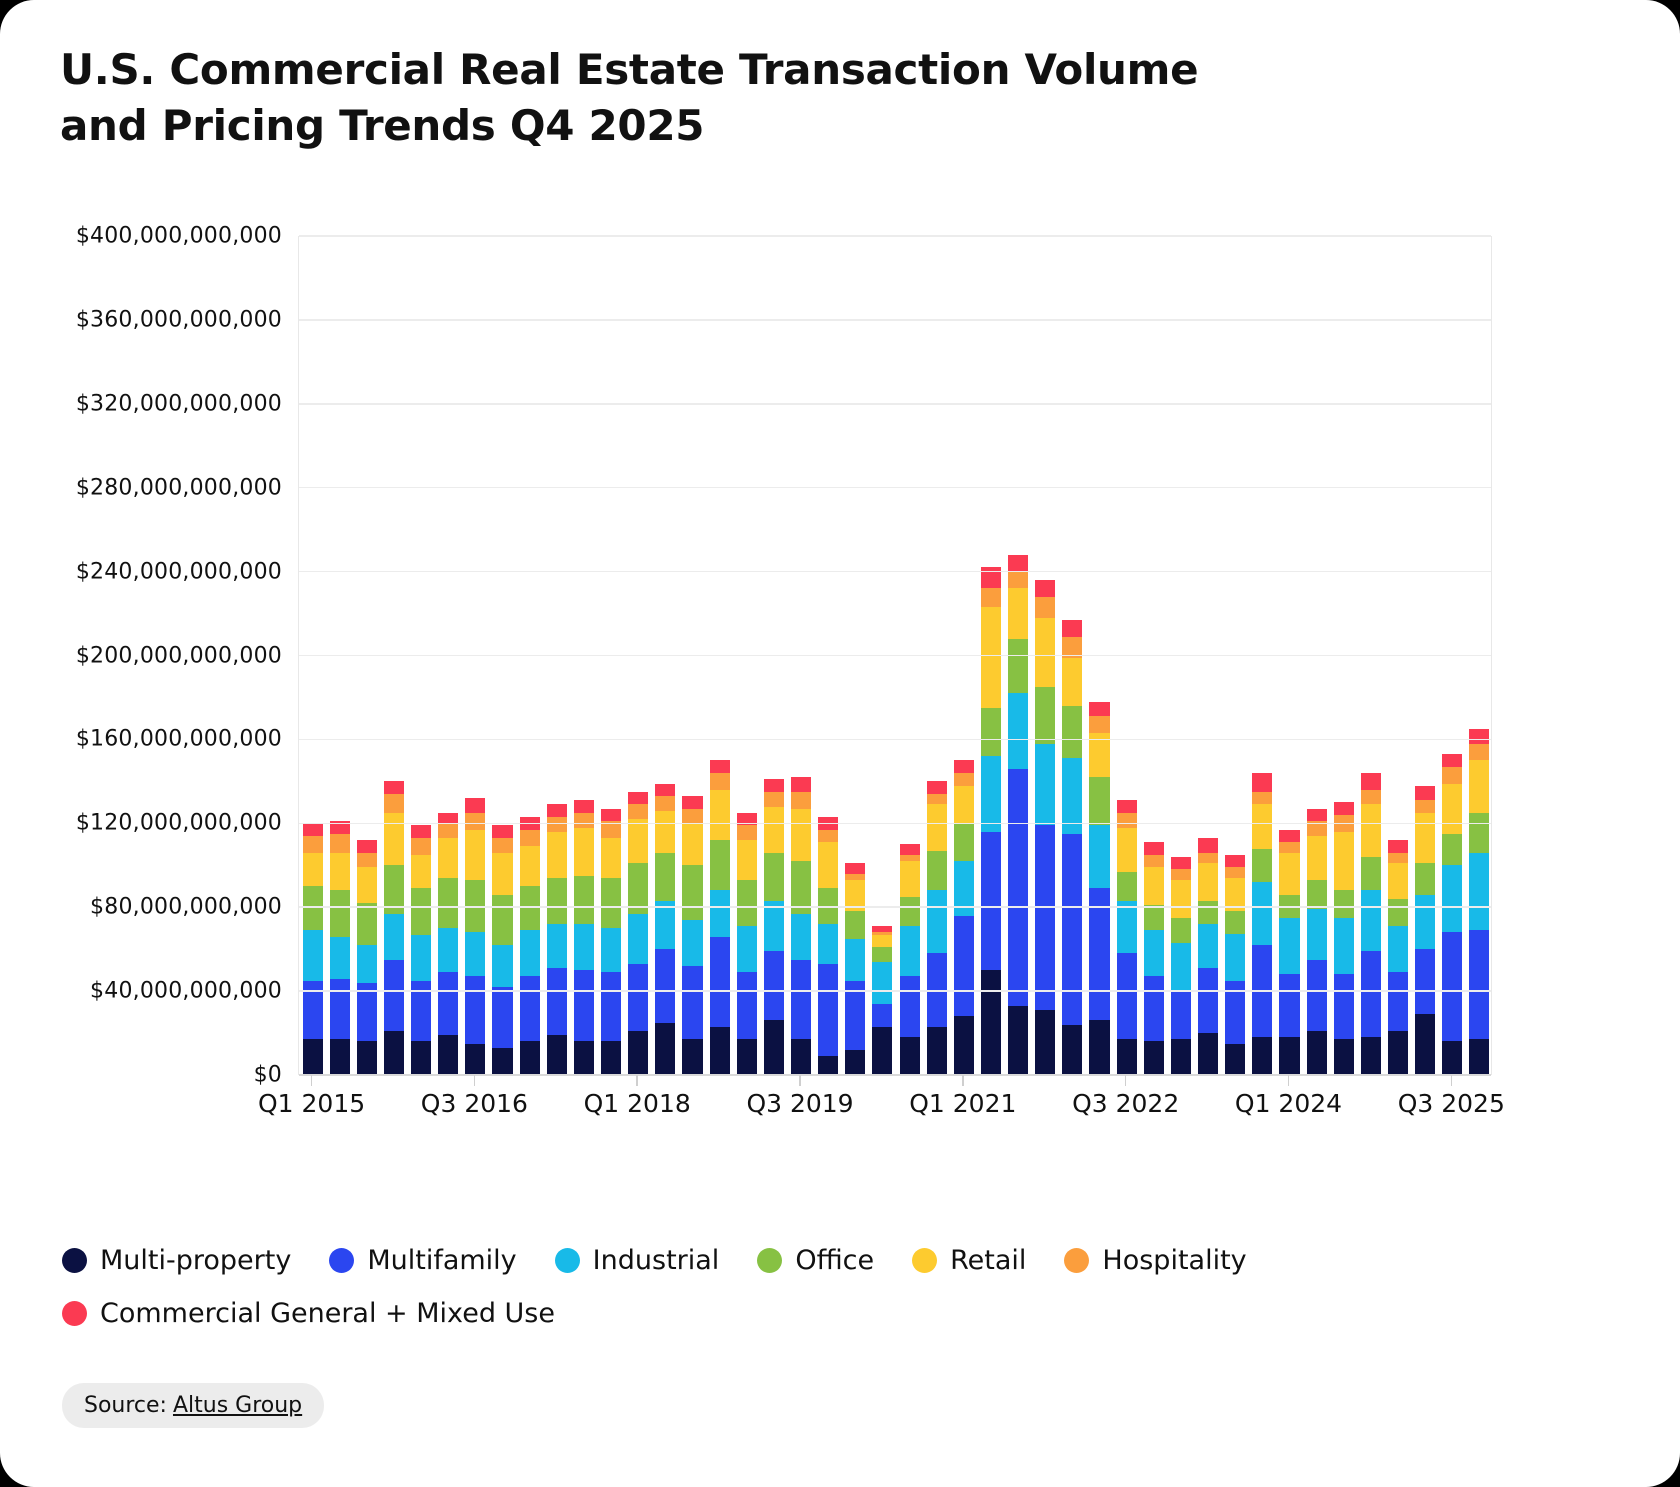 This screenshot has height=1487, width=1680. Describe the element at coordinates (312, 949) in the screenshot. I see `bar-q1-2015` at that location.